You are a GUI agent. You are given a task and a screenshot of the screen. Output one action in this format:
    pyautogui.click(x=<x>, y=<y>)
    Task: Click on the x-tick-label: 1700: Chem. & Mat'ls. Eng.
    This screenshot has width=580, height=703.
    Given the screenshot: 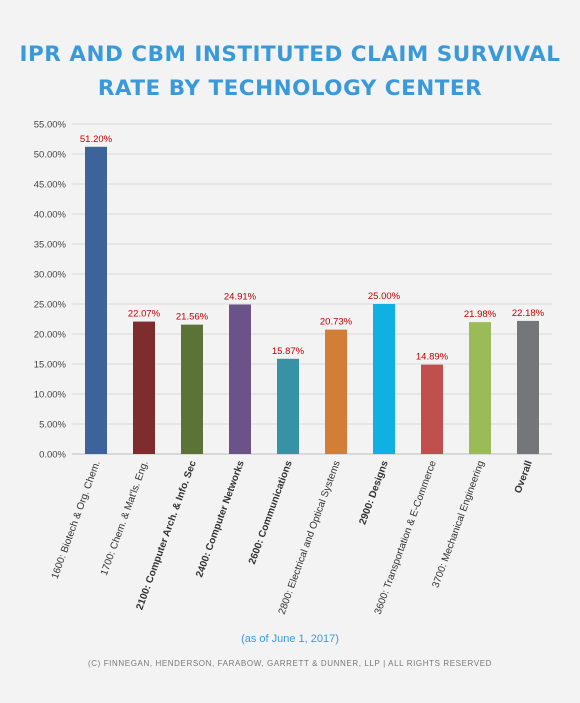 What is the action you would take?
    pyautogui.click(x=125, y=518)
    